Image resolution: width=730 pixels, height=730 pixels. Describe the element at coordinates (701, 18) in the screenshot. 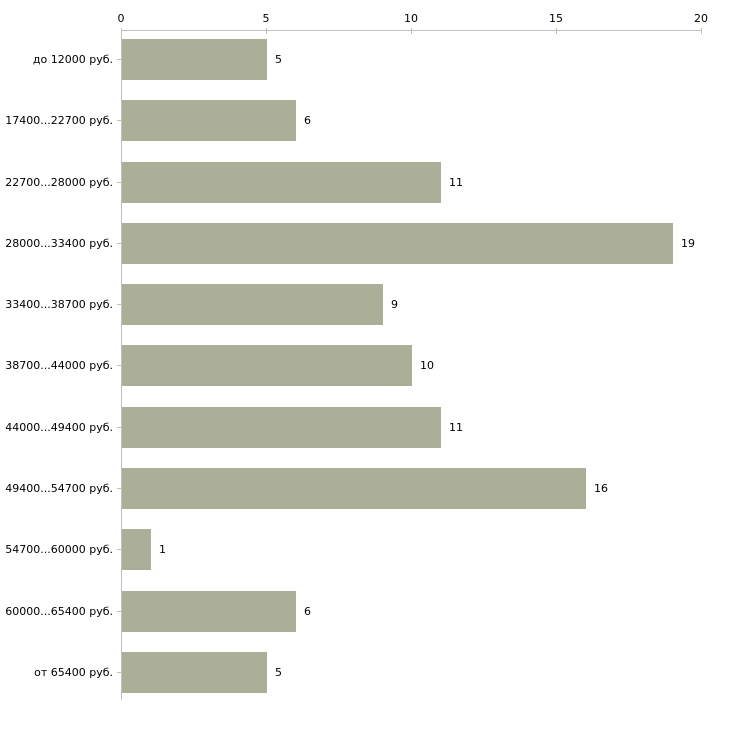

I see `x-axis-tick-label: 20` at that location.